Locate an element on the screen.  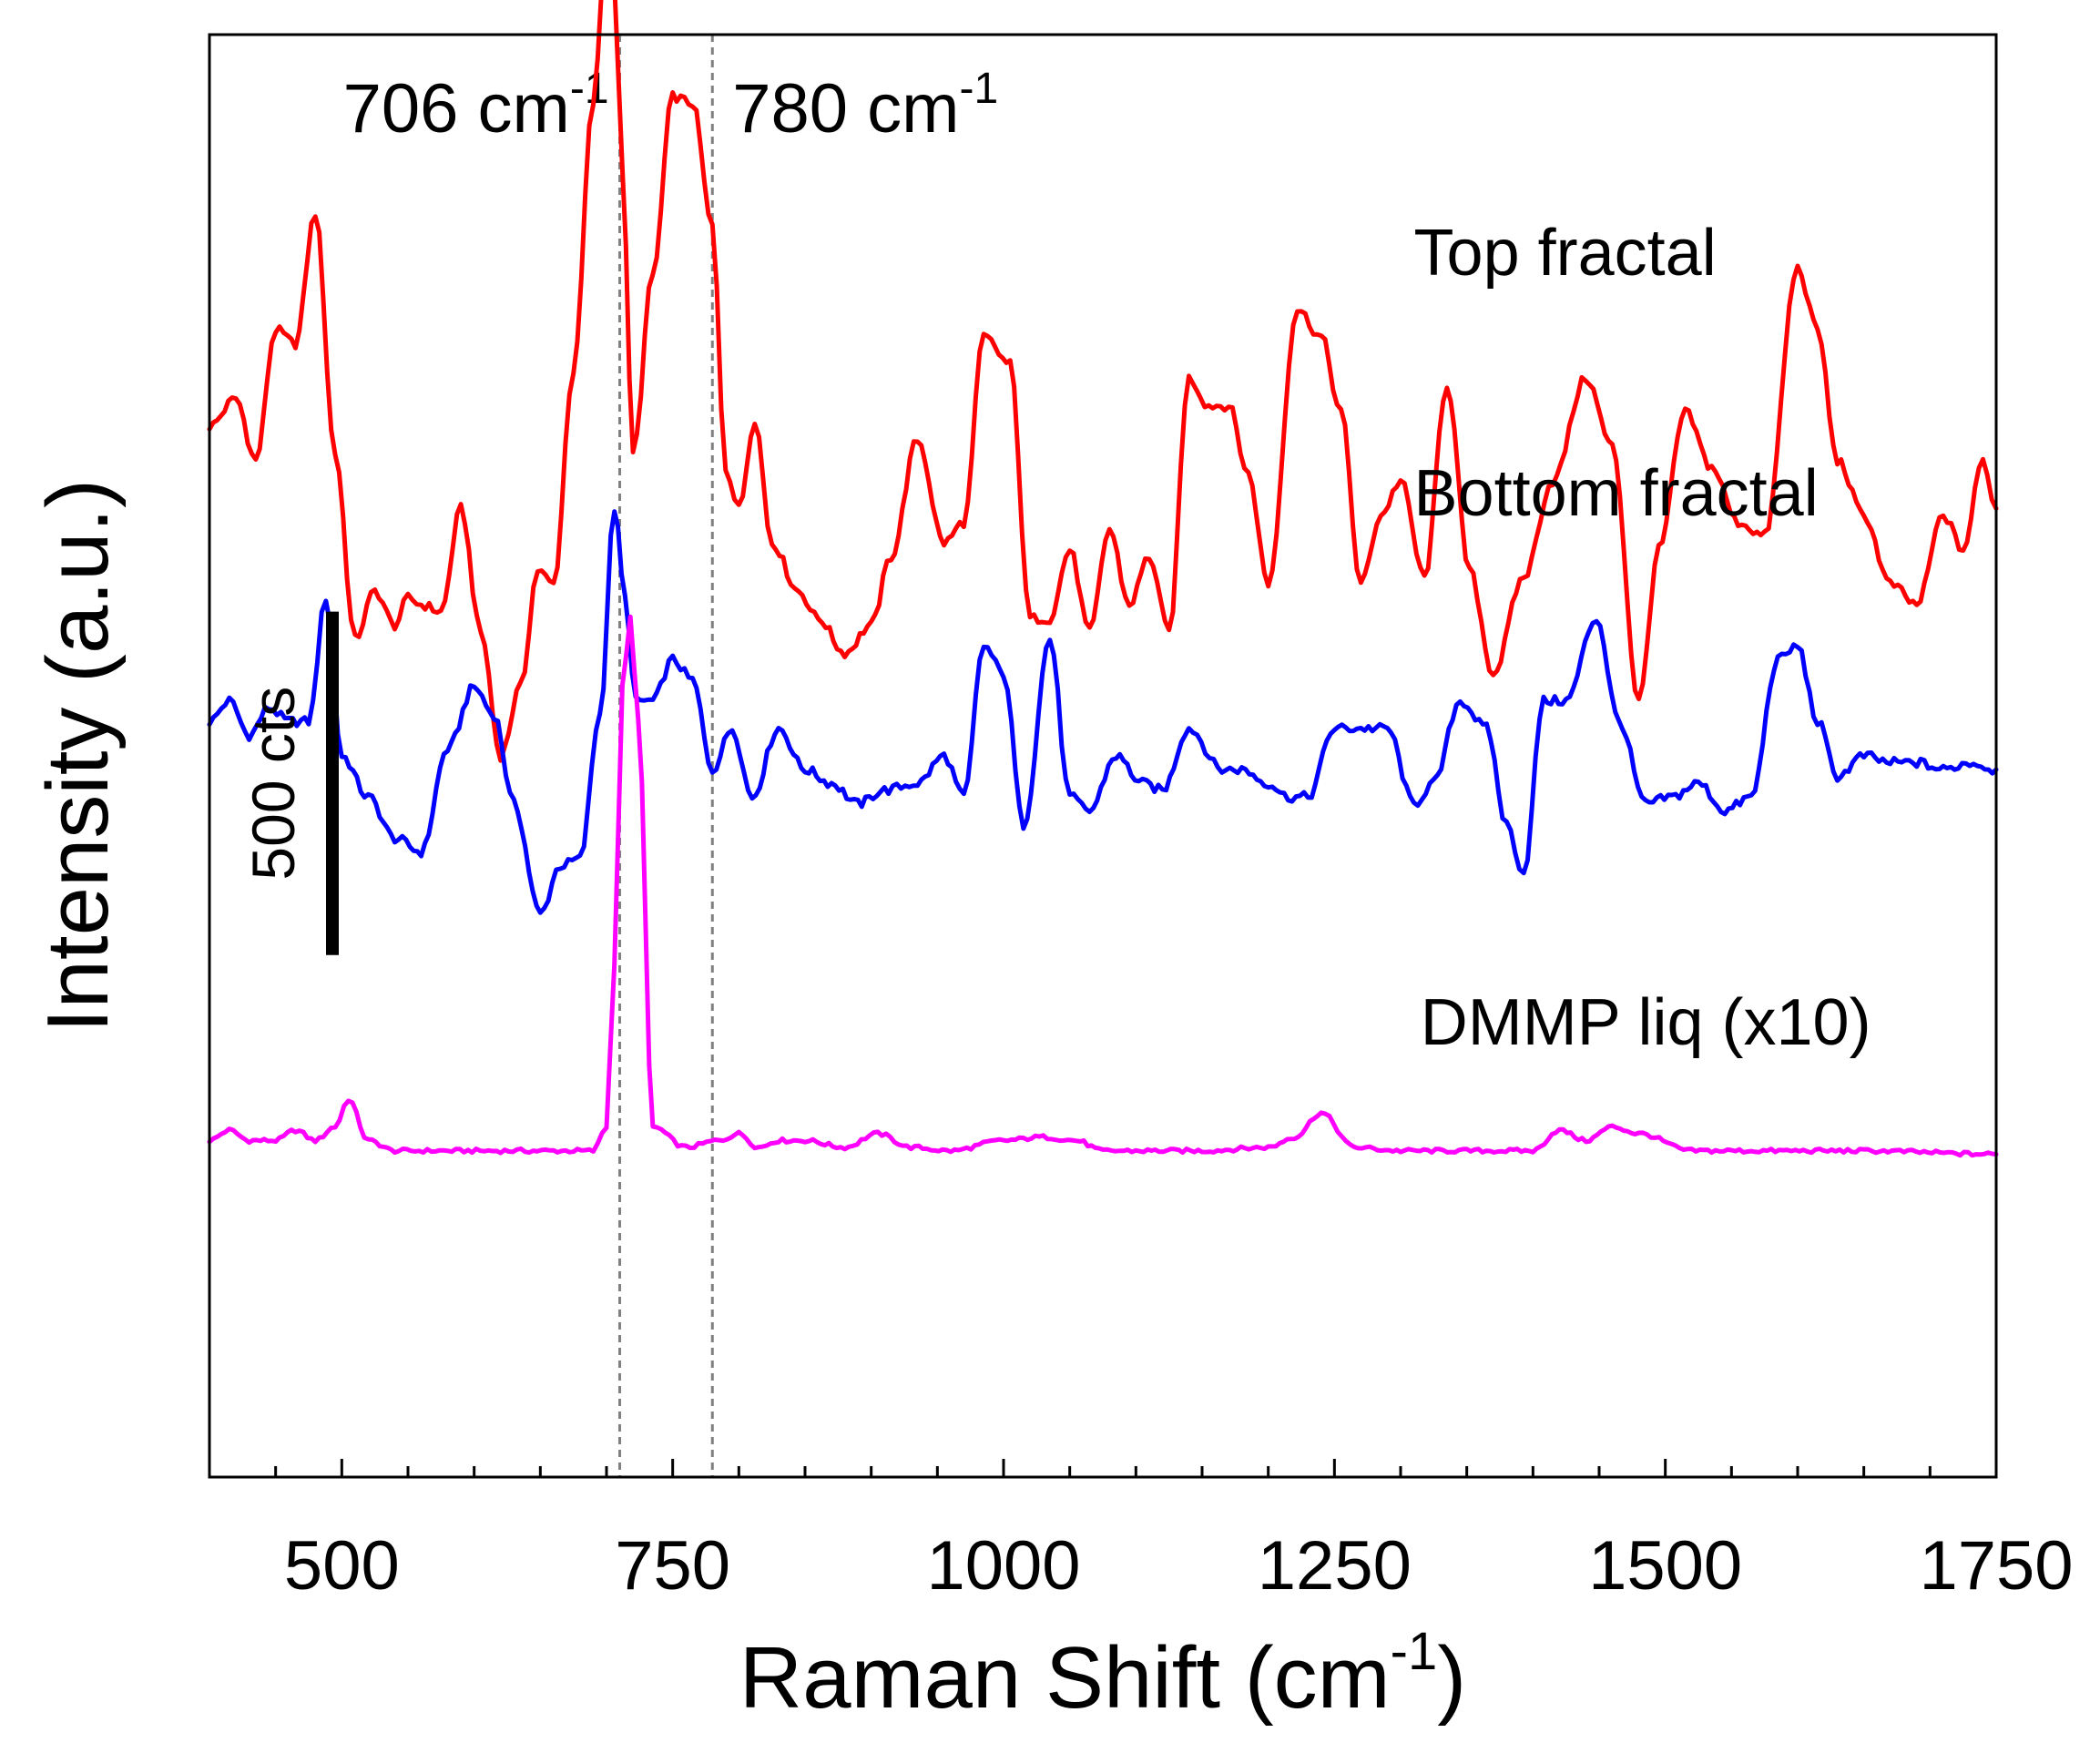
scale-bar: 500 cts is located at coordinates (289, 783).